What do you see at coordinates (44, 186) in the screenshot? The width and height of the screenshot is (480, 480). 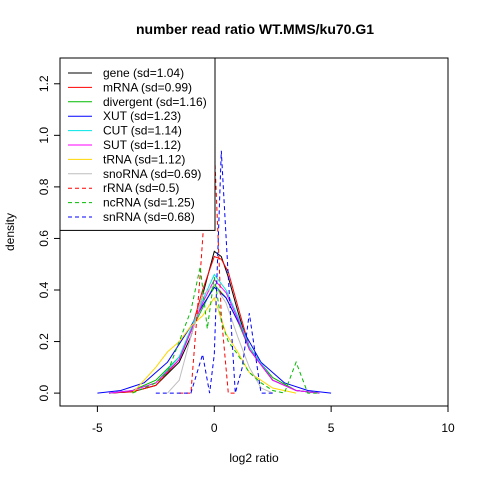 I see `y-tick-label: 0.8` at bounding box center [44, 186].